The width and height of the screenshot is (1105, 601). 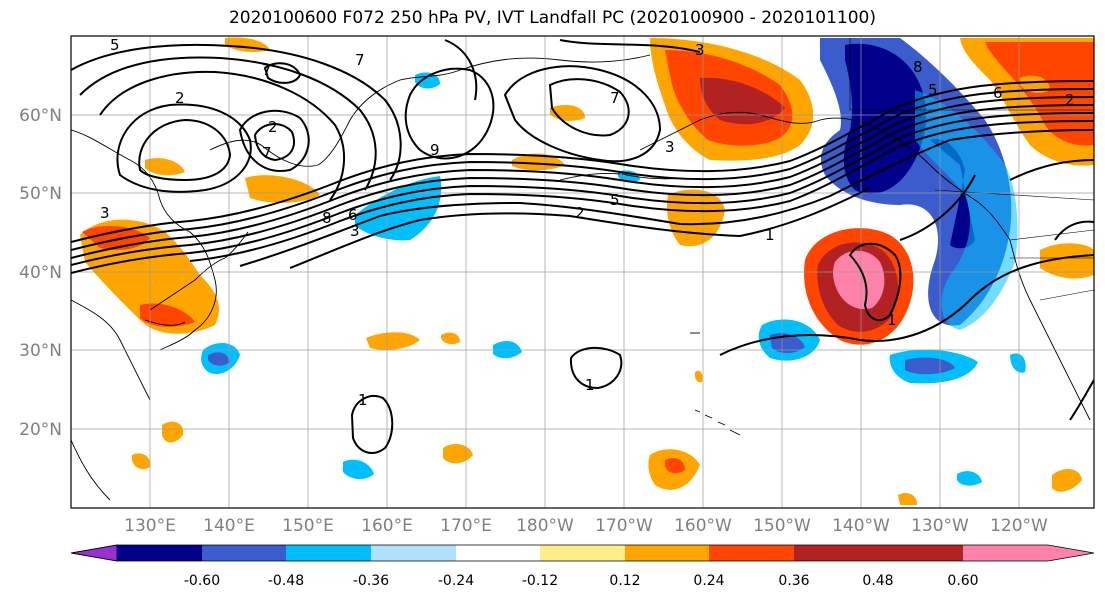 I want to click on lon-label: 160°W, so click(x=703, y=526).